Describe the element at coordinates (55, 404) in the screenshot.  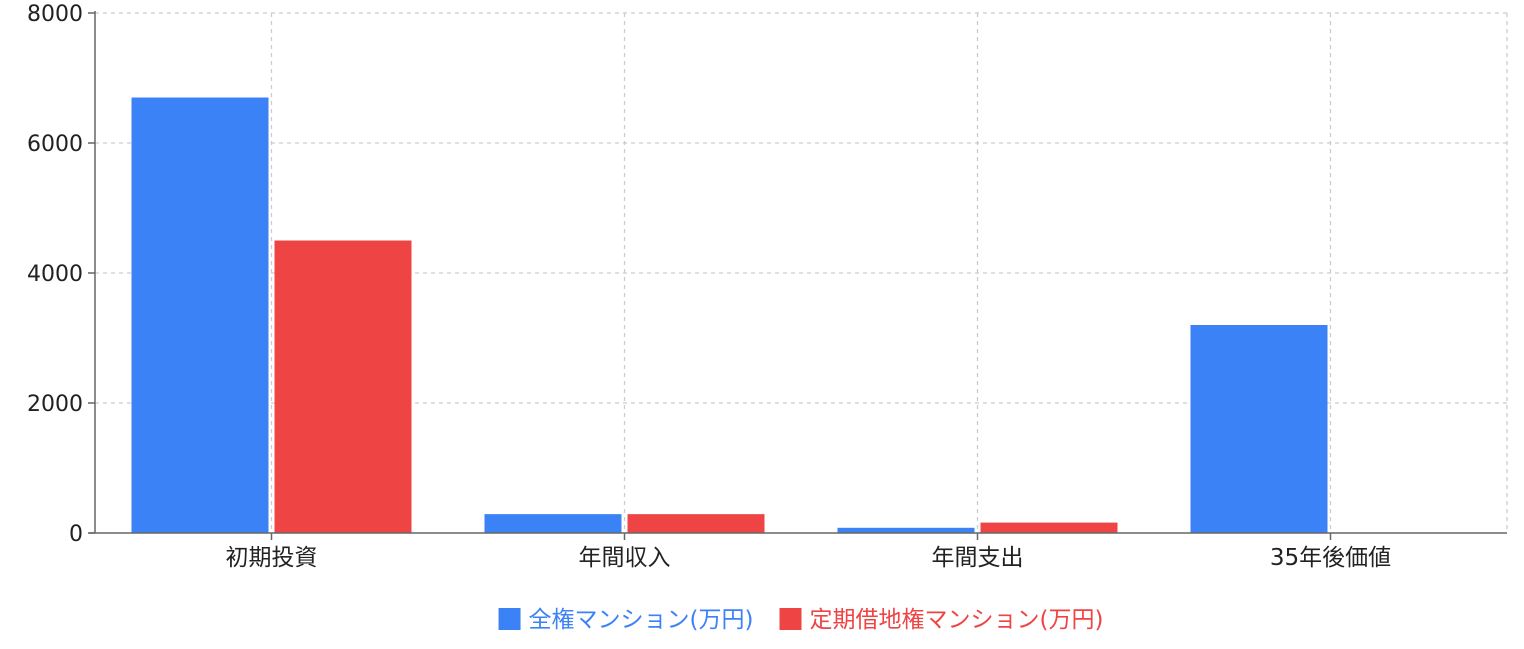
I see `y-tick-label: 2000` at that location.